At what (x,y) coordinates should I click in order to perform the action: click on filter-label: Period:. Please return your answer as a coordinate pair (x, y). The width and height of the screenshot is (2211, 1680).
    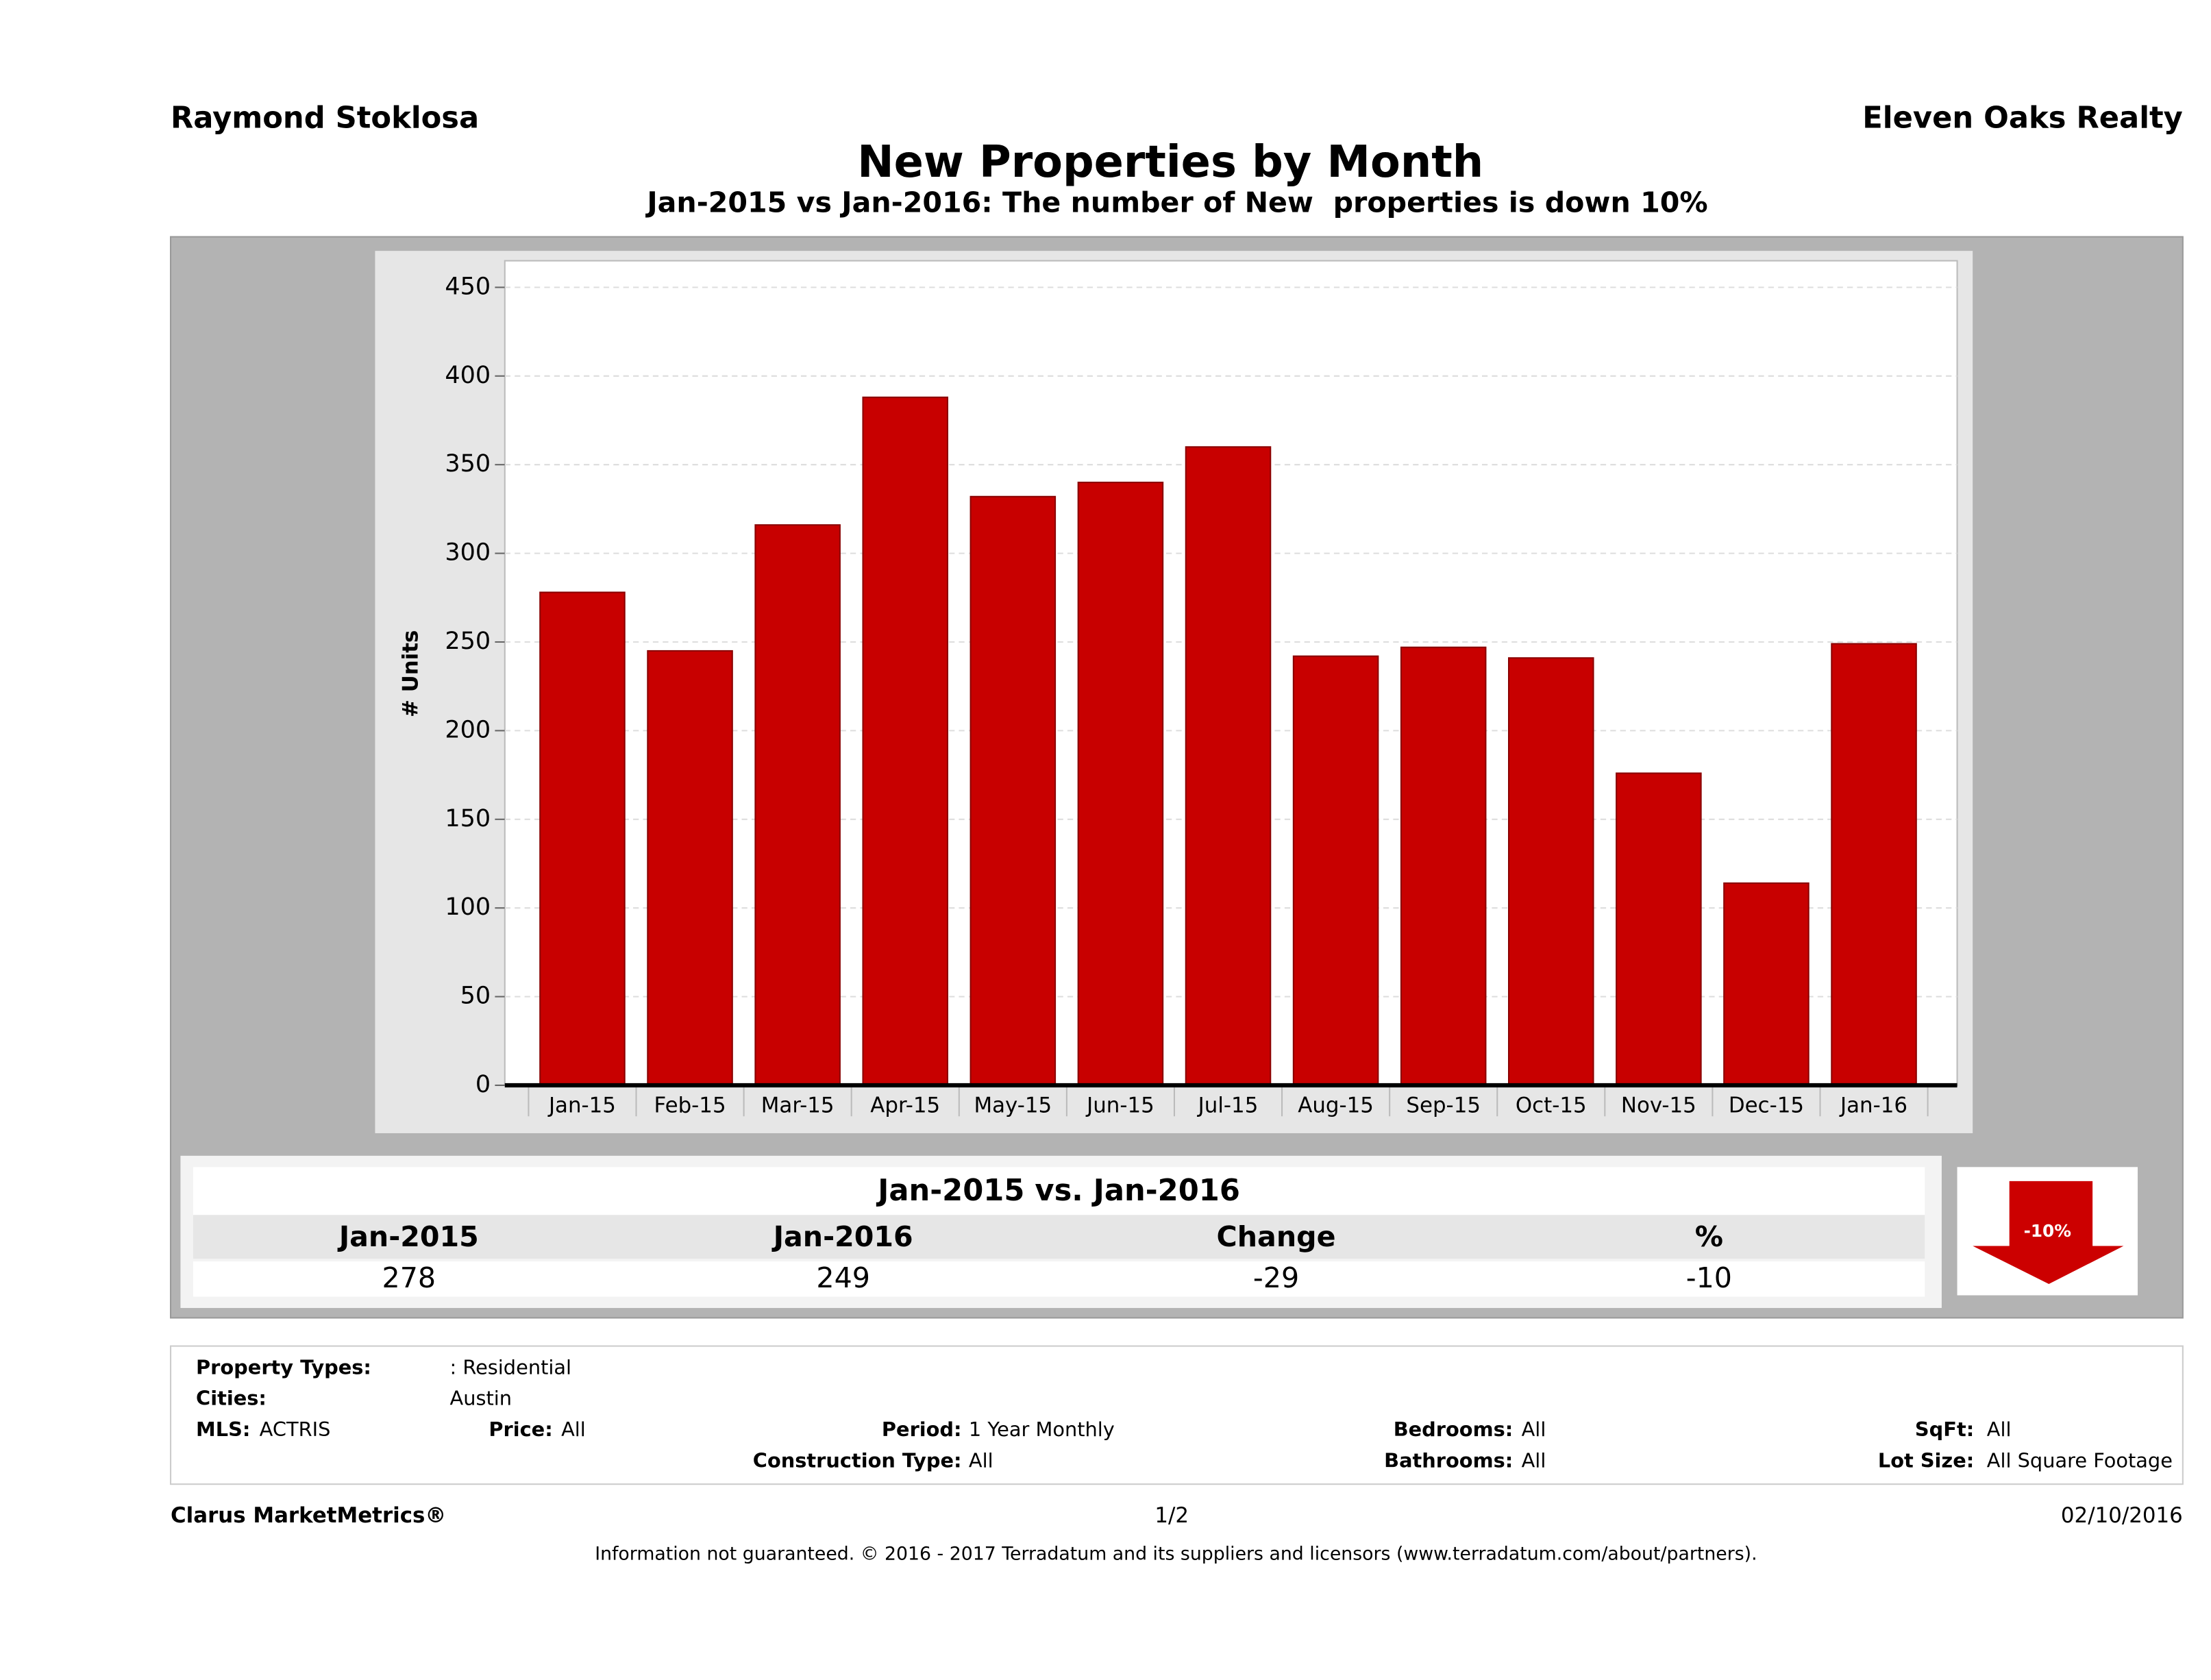
    Looking at the image, I should click on (922, 1429).